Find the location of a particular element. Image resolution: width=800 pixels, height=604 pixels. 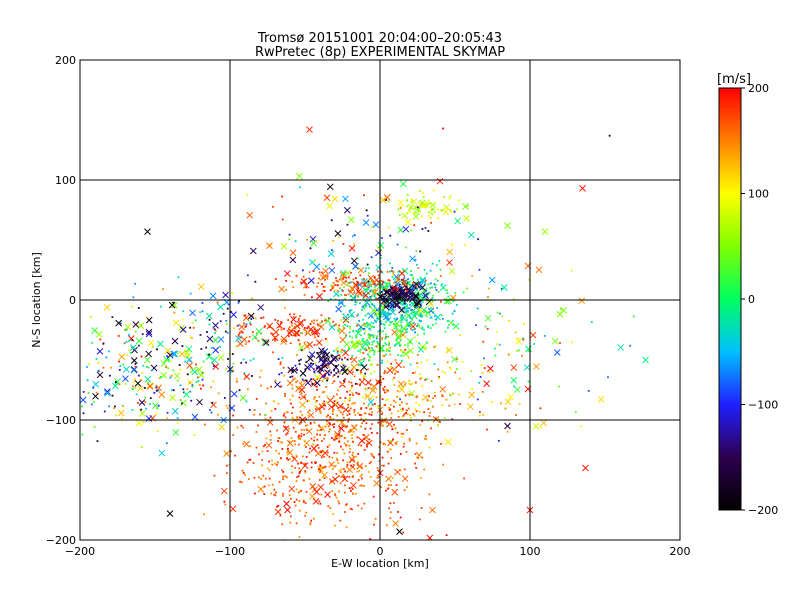

y-axis-label: N-S location [km] is located at coordinates (36, 300).